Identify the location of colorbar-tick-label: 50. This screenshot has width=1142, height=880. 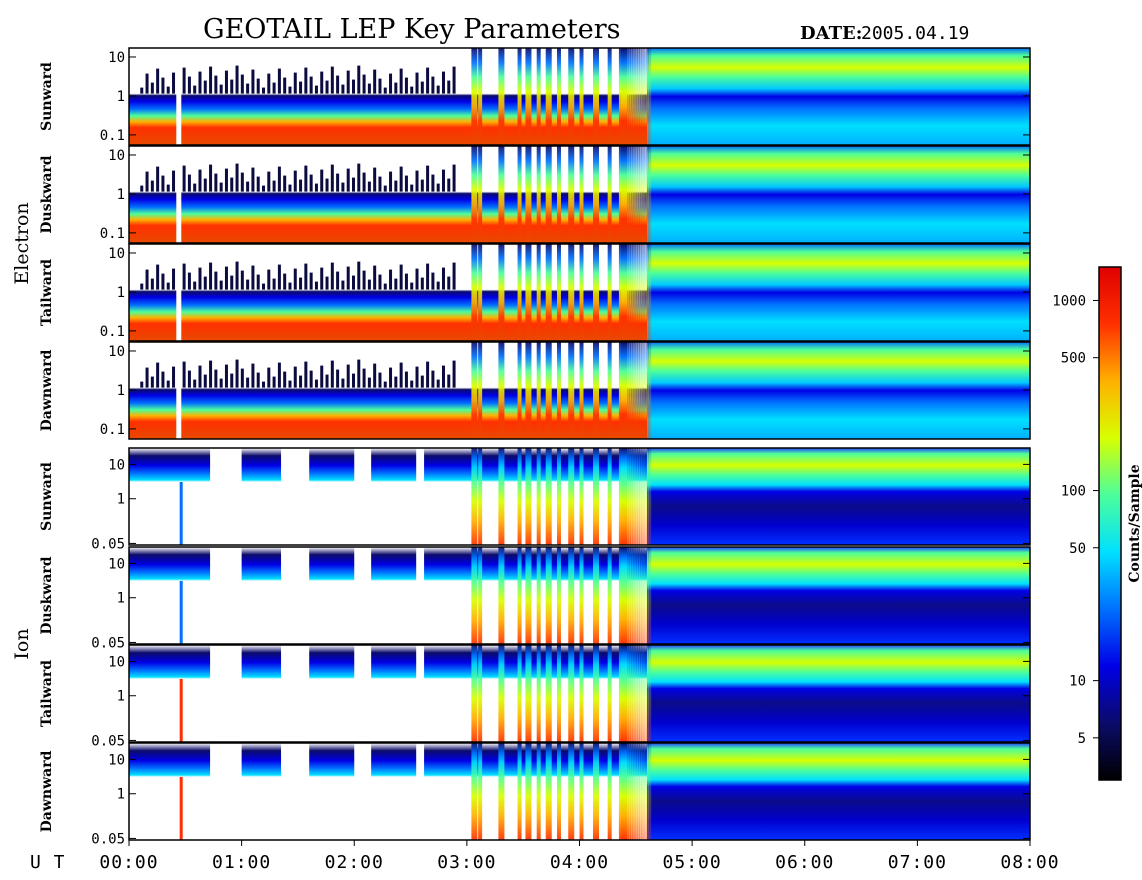
(1077, 549).